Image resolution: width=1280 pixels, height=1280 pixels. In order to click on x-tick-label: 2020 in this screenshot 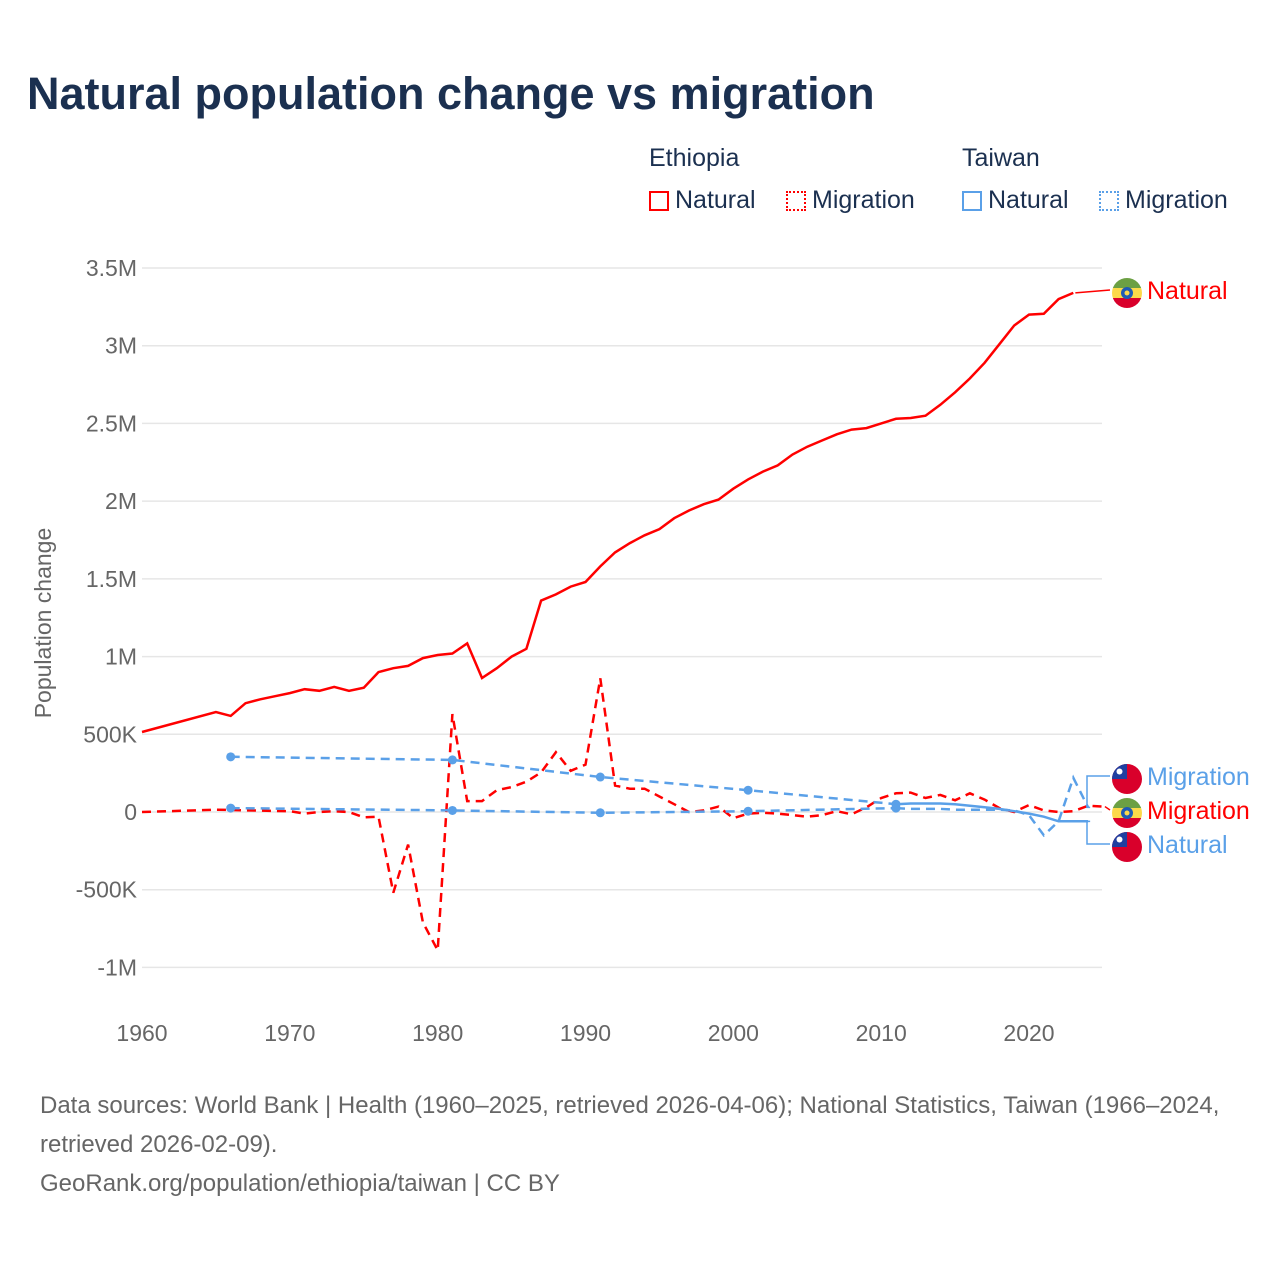, I will do `click(1028, 1033)`.